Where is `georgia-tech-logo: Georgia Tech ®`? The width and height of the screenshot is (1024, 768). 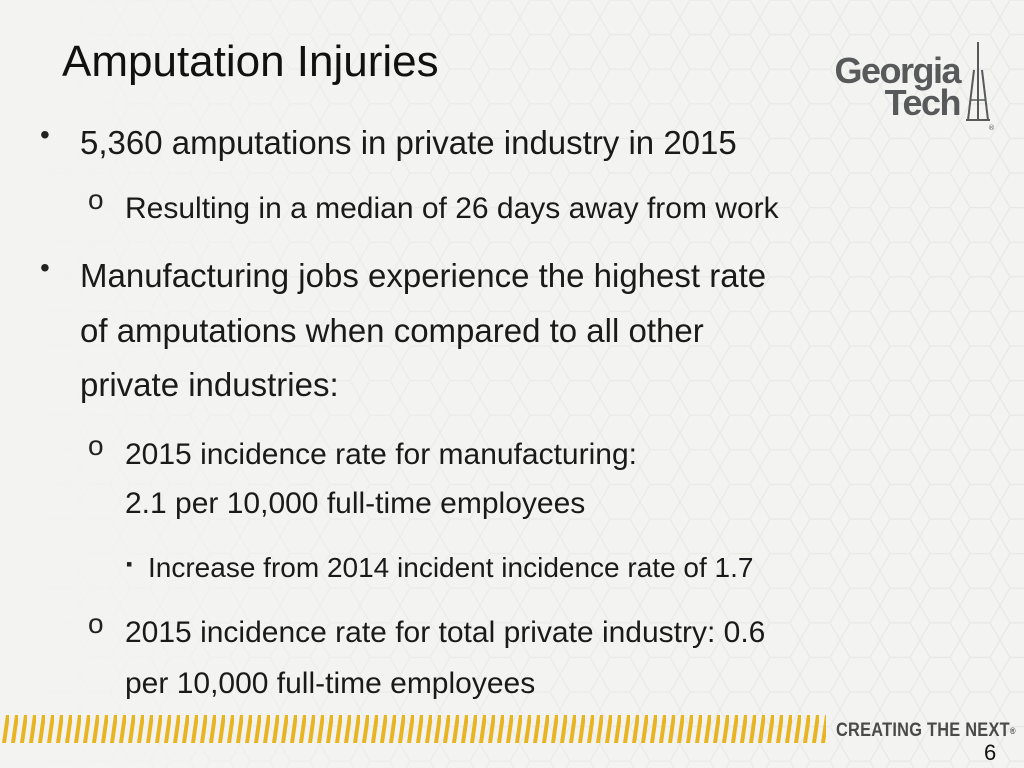
georgia-tech-logo: Georgia Tech ® is located at coordinates (913, 86).